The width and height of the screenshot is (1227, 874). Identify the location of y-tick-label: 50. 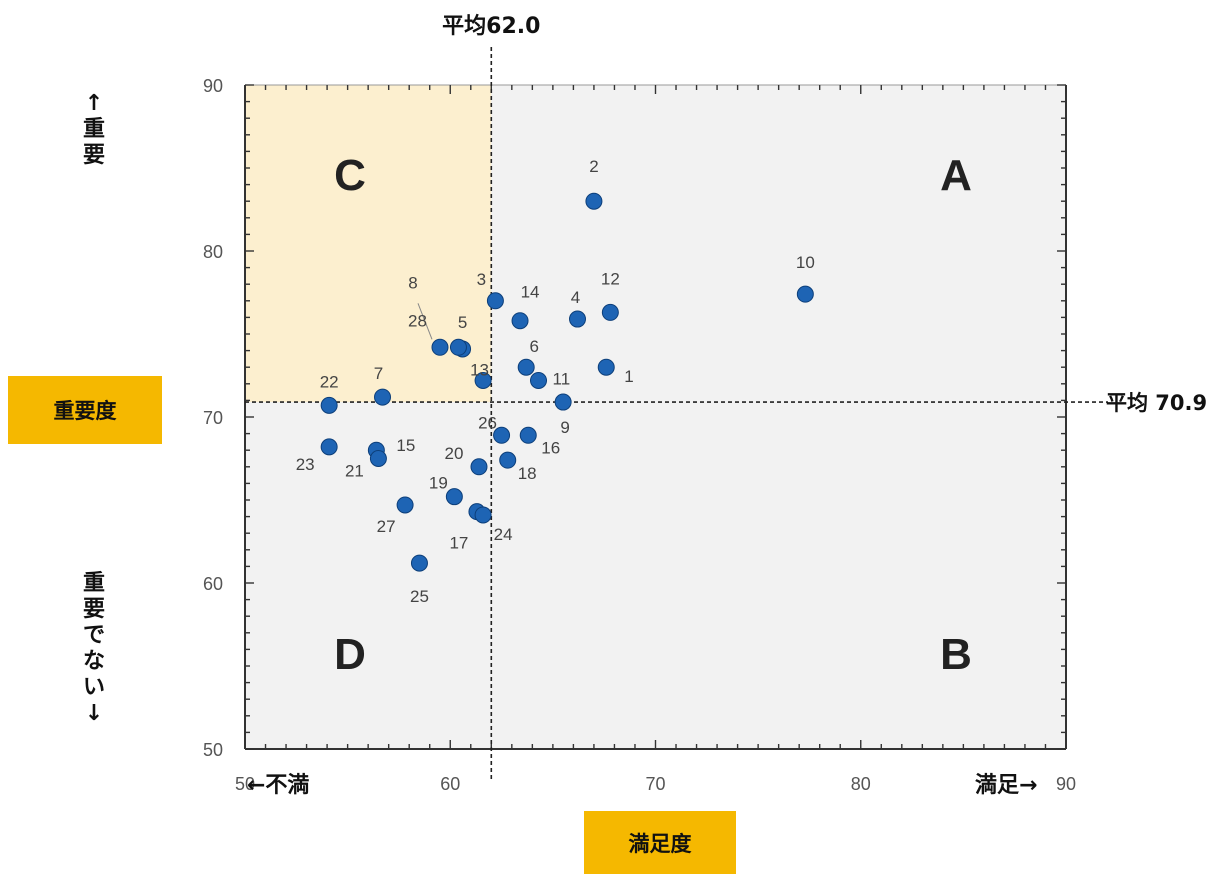
(213, 750).